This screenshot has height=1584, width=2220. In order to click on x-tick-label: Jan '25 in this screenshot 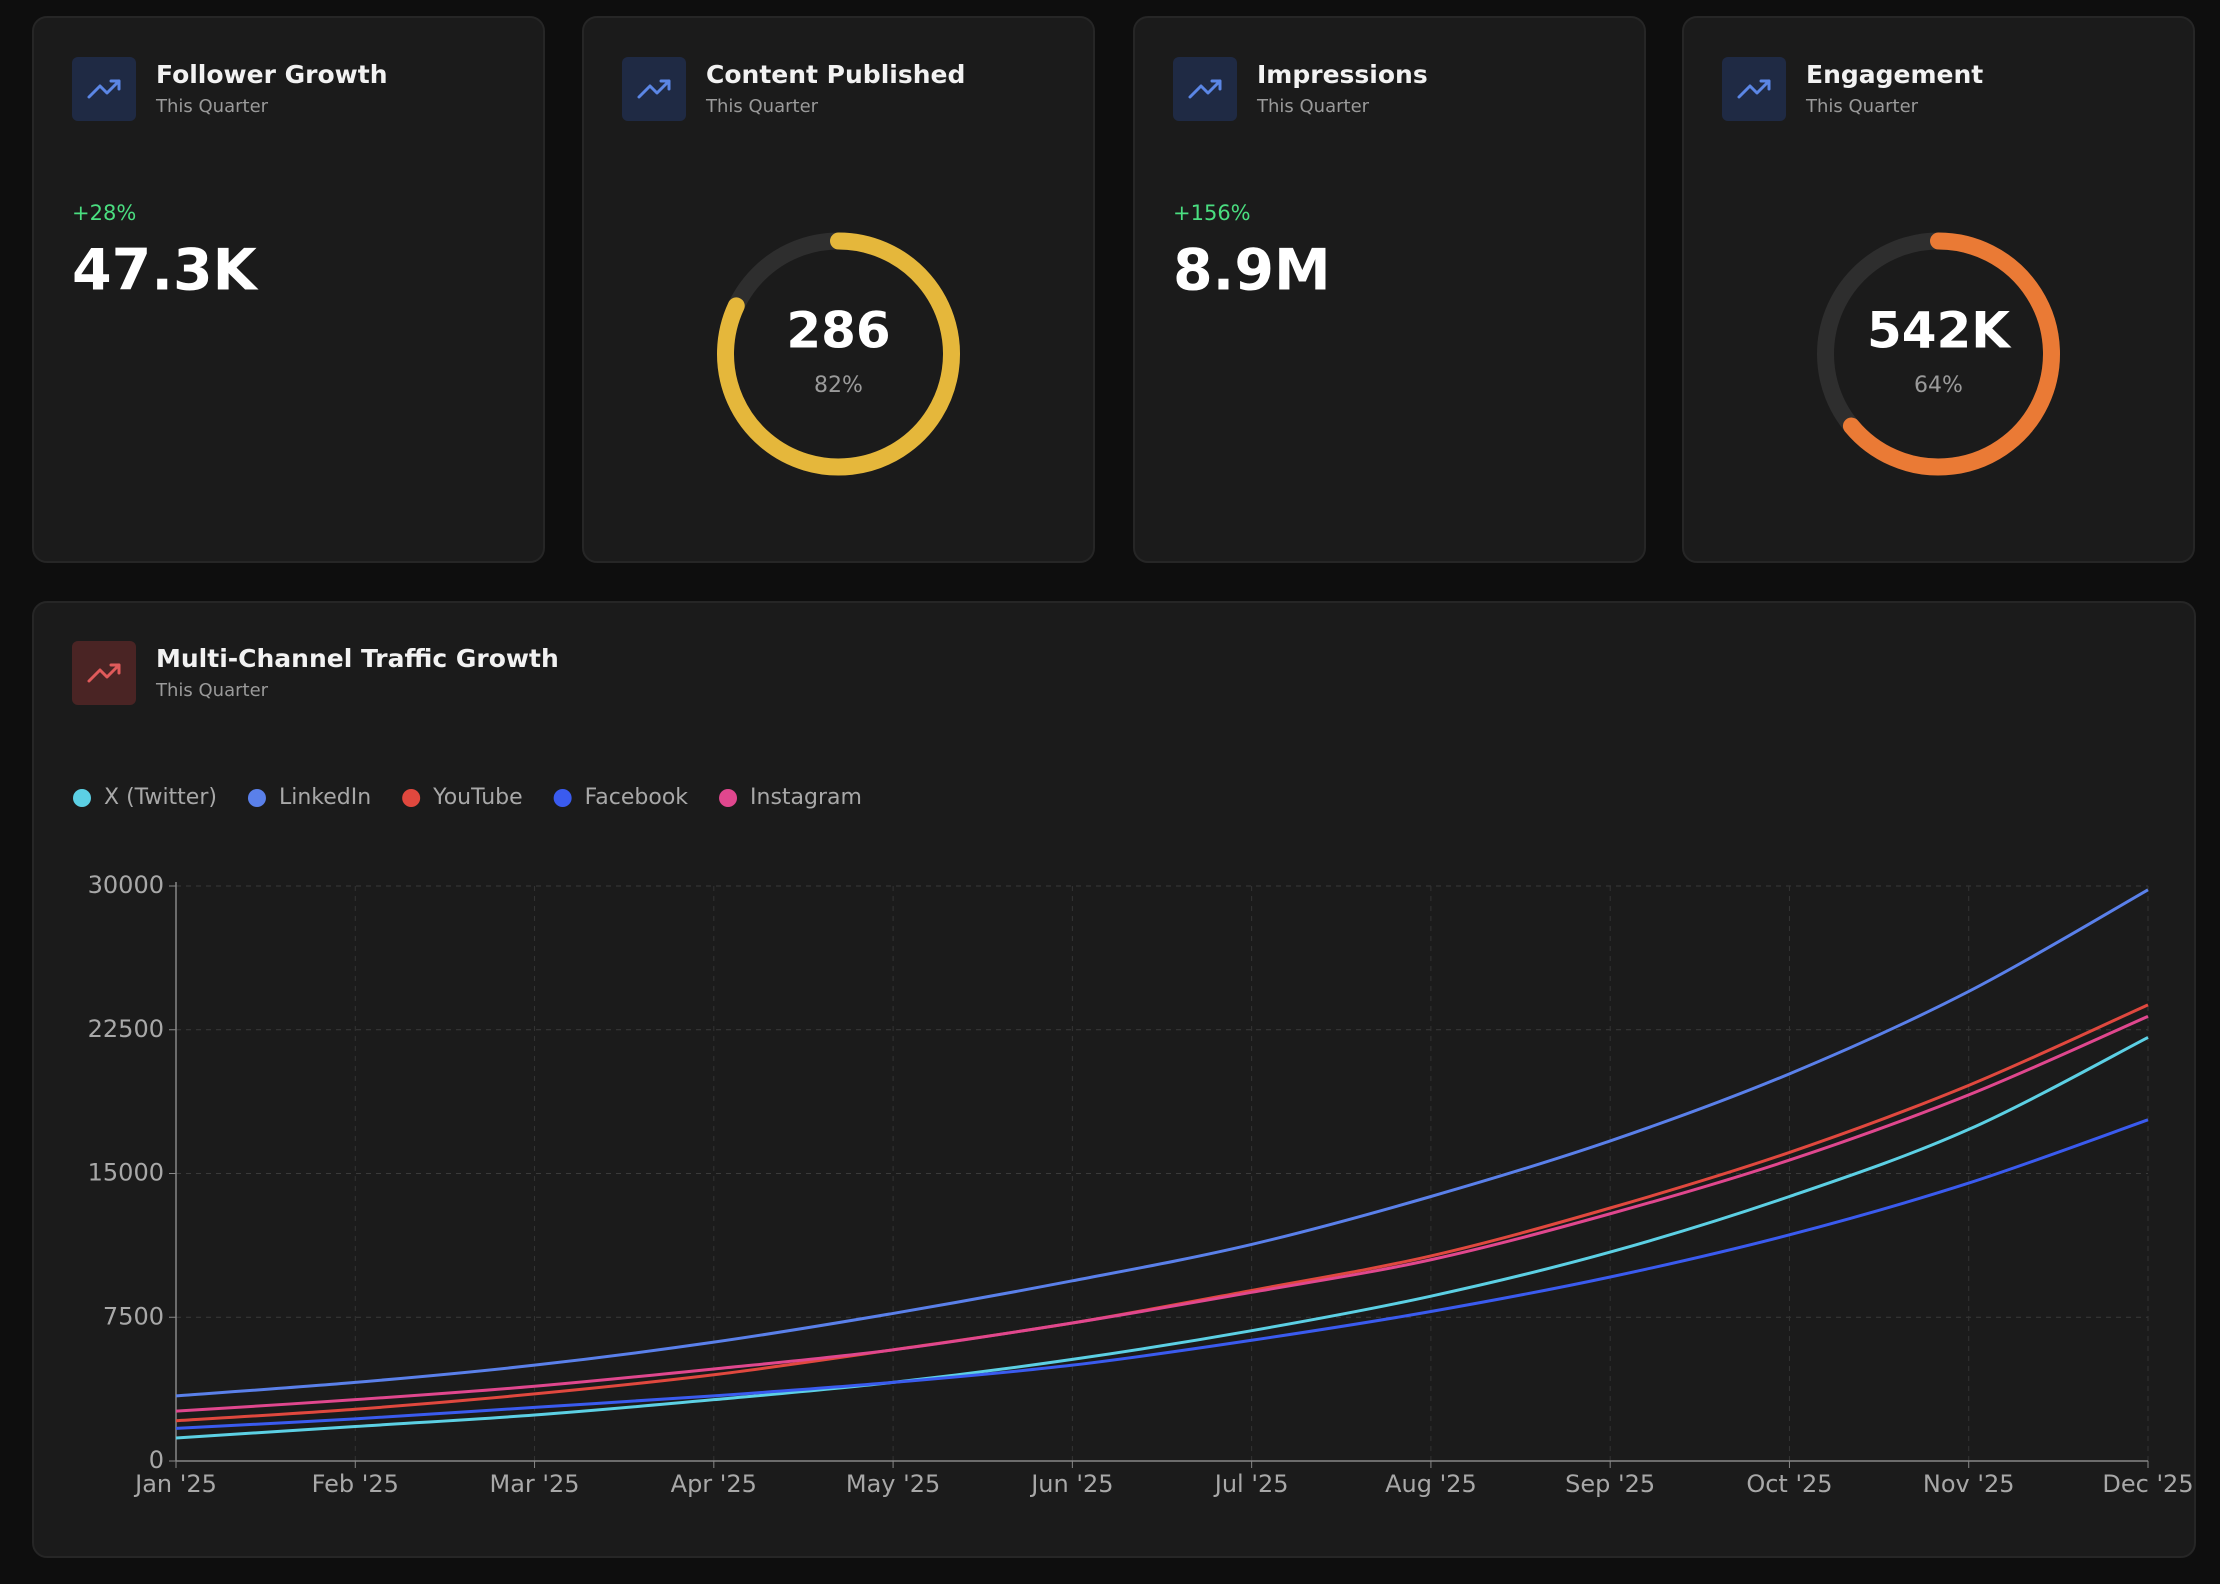, I will do `click(175, 1484)`.